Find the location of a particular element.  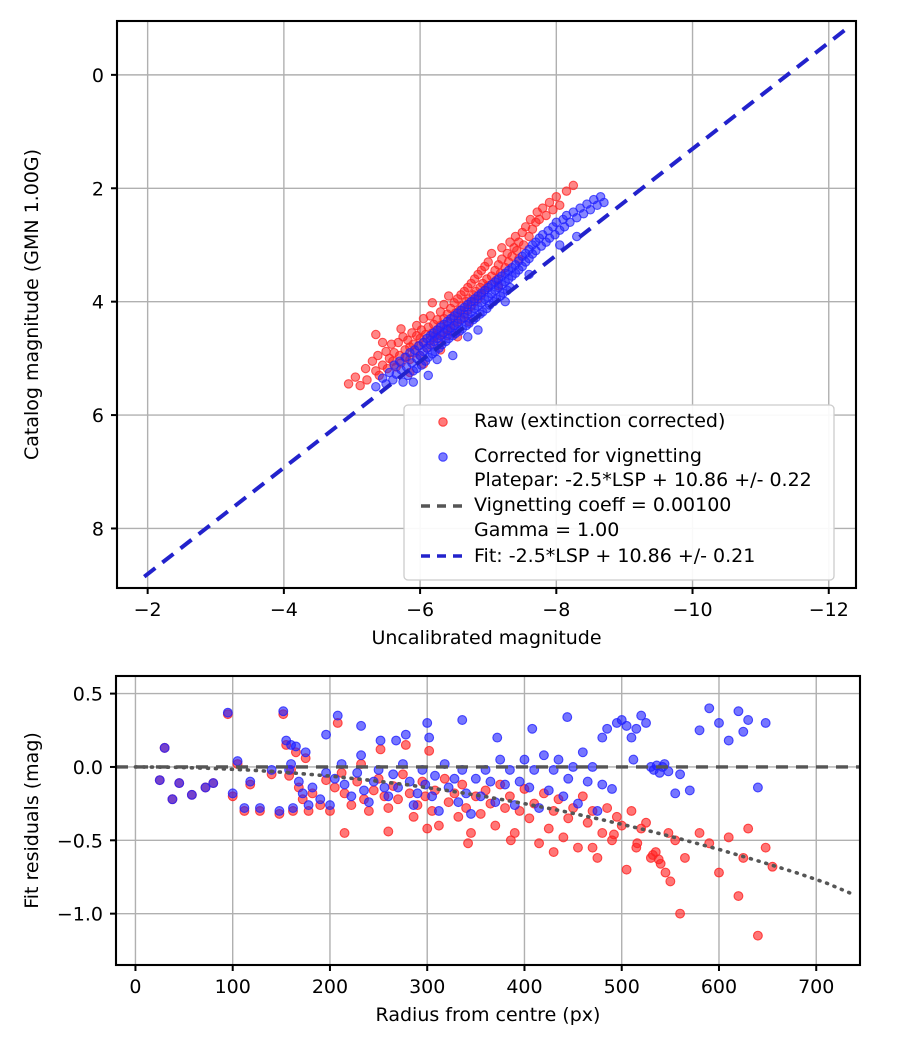

legend-box is located at coordinates (619, 492).